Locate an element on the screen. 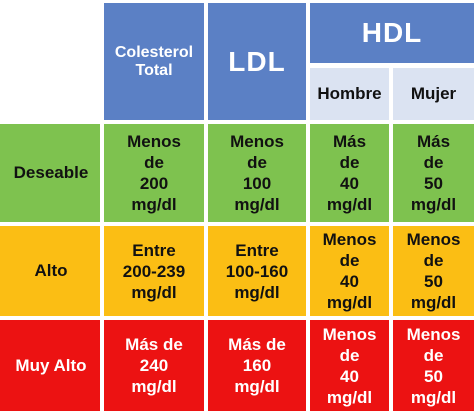 This screenshot has width=474, height=411. deseable-colesterol-total: Menos de 200 mg/dl is located at coordinates (154, 173).